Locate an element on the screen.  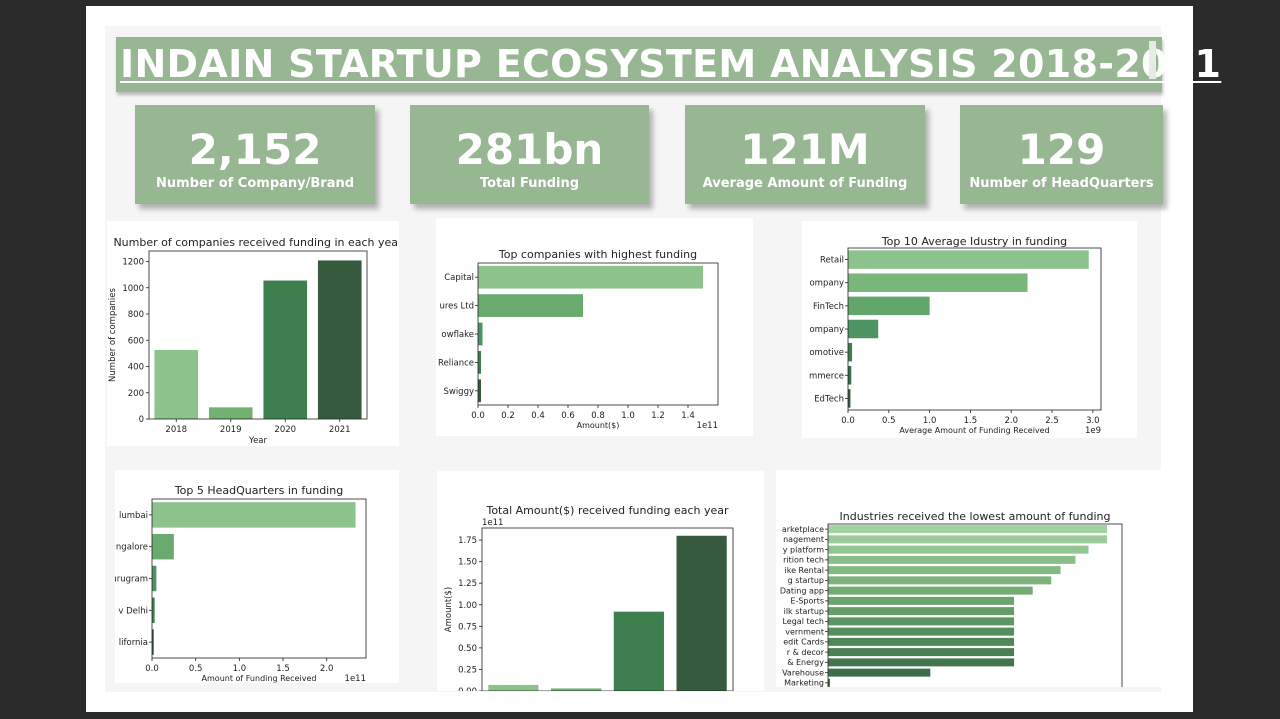
x-axis-label: Year is located at coordinates (258, 441).